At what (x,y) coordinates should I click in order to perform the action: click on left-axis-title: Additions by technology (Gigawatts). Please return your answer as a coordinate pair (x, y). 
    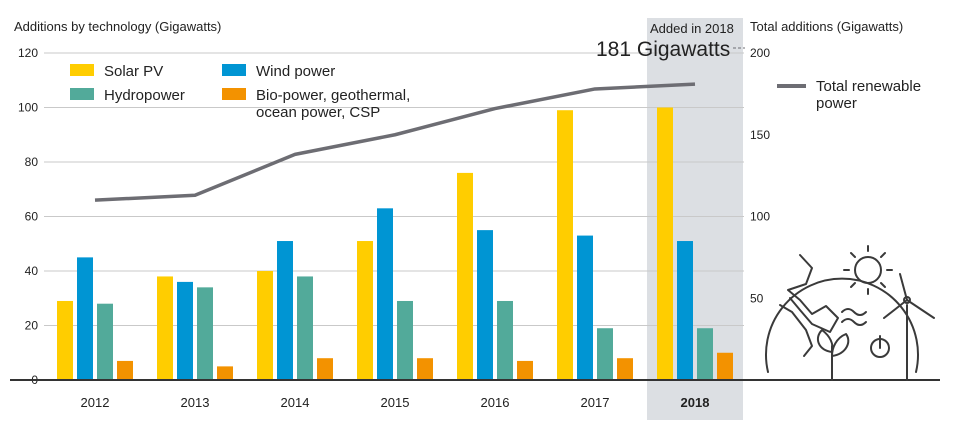
    Looking at the image, I should click on (117, 26).